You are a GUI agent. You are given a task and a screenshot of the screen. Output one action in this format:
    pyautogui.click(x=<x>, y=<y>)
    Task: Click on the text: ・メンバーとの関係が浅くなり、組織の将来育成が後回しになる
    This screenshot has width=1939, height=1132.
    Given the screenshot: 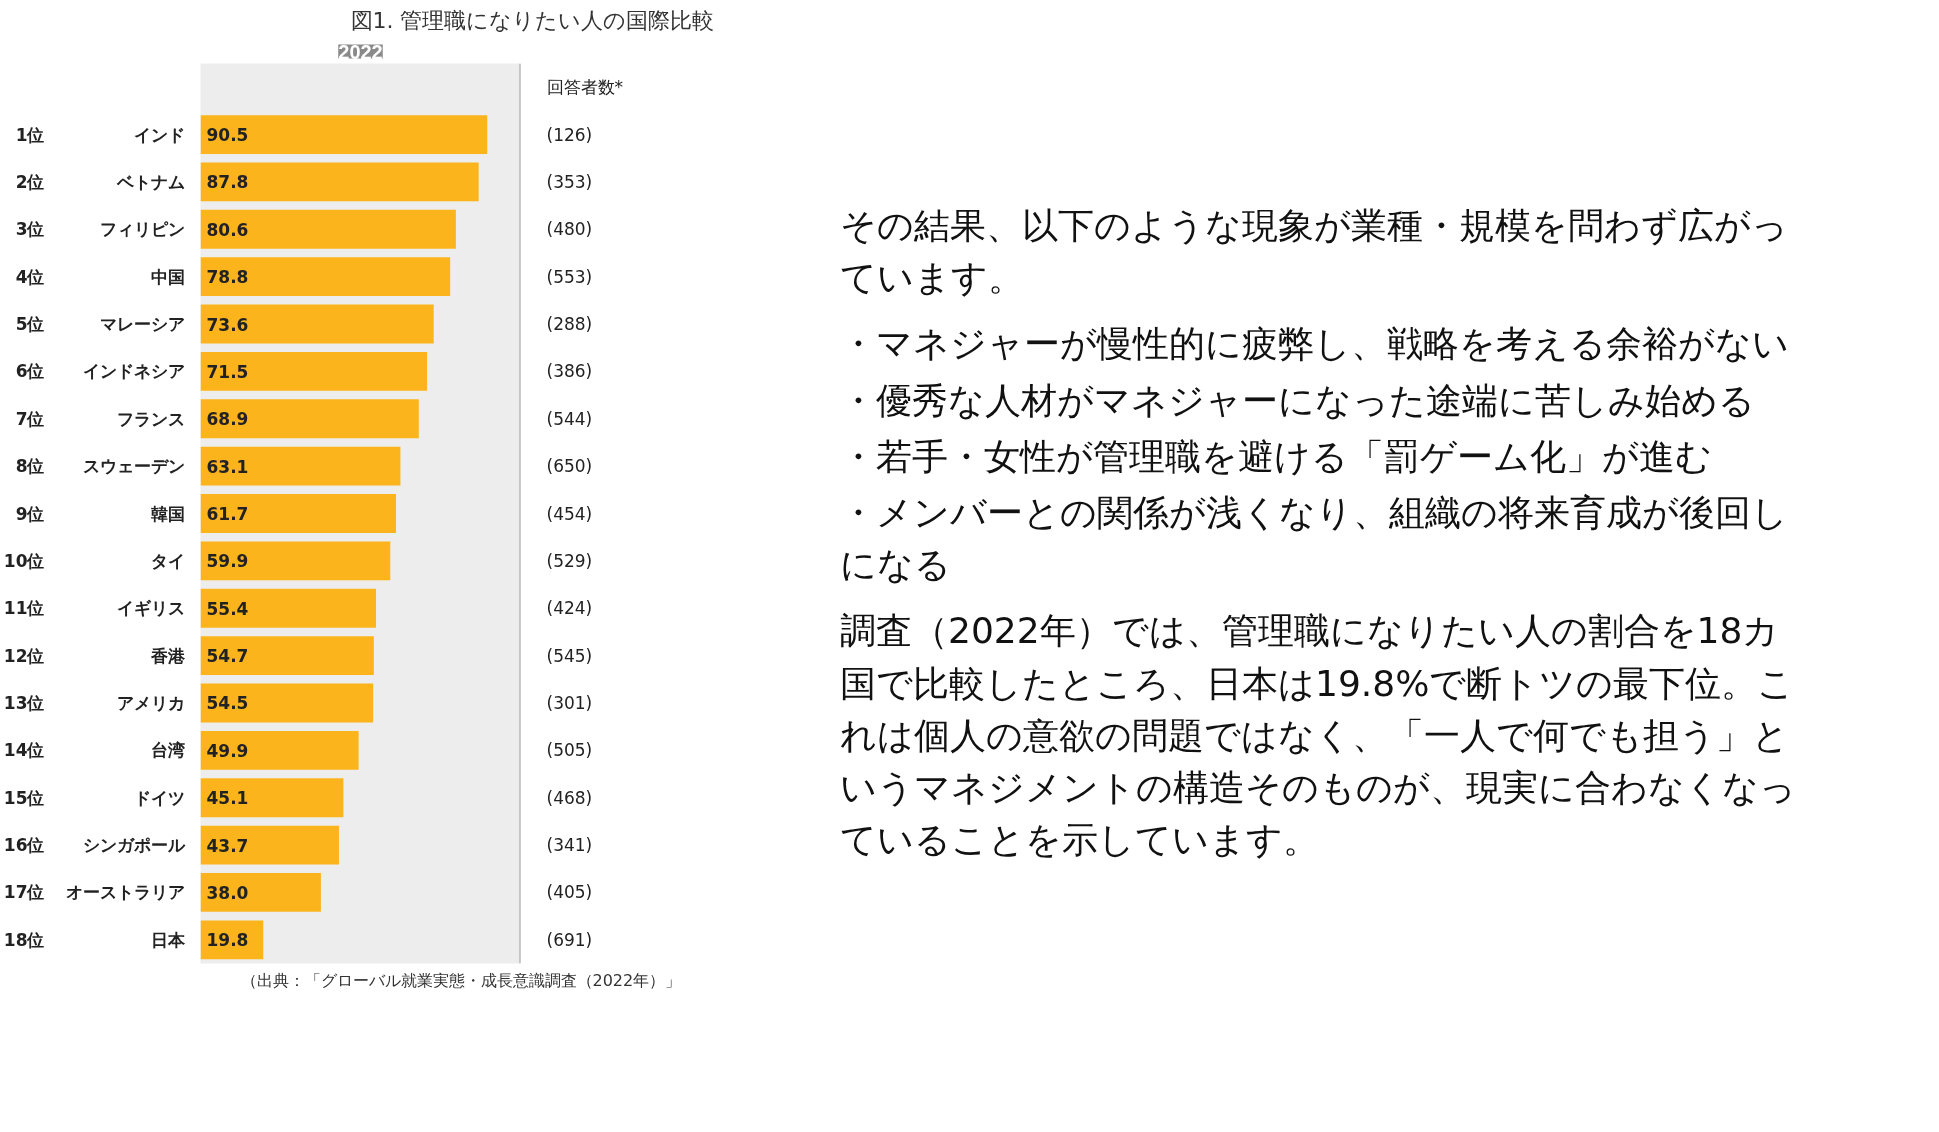 What is the action you would take?
    pyautogui.click(x=1314, y=539)
    